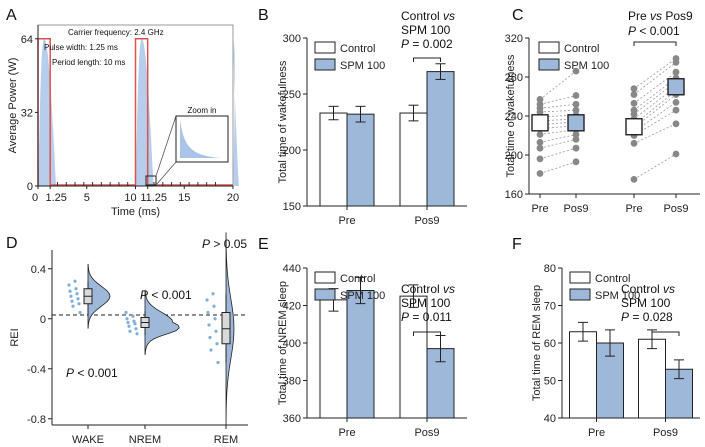 This screenshot has height=447, width=705. Describe the element at coordinates (30, 187) in the screenshot. I see `panel-a-ytick-label: 0` at that location.